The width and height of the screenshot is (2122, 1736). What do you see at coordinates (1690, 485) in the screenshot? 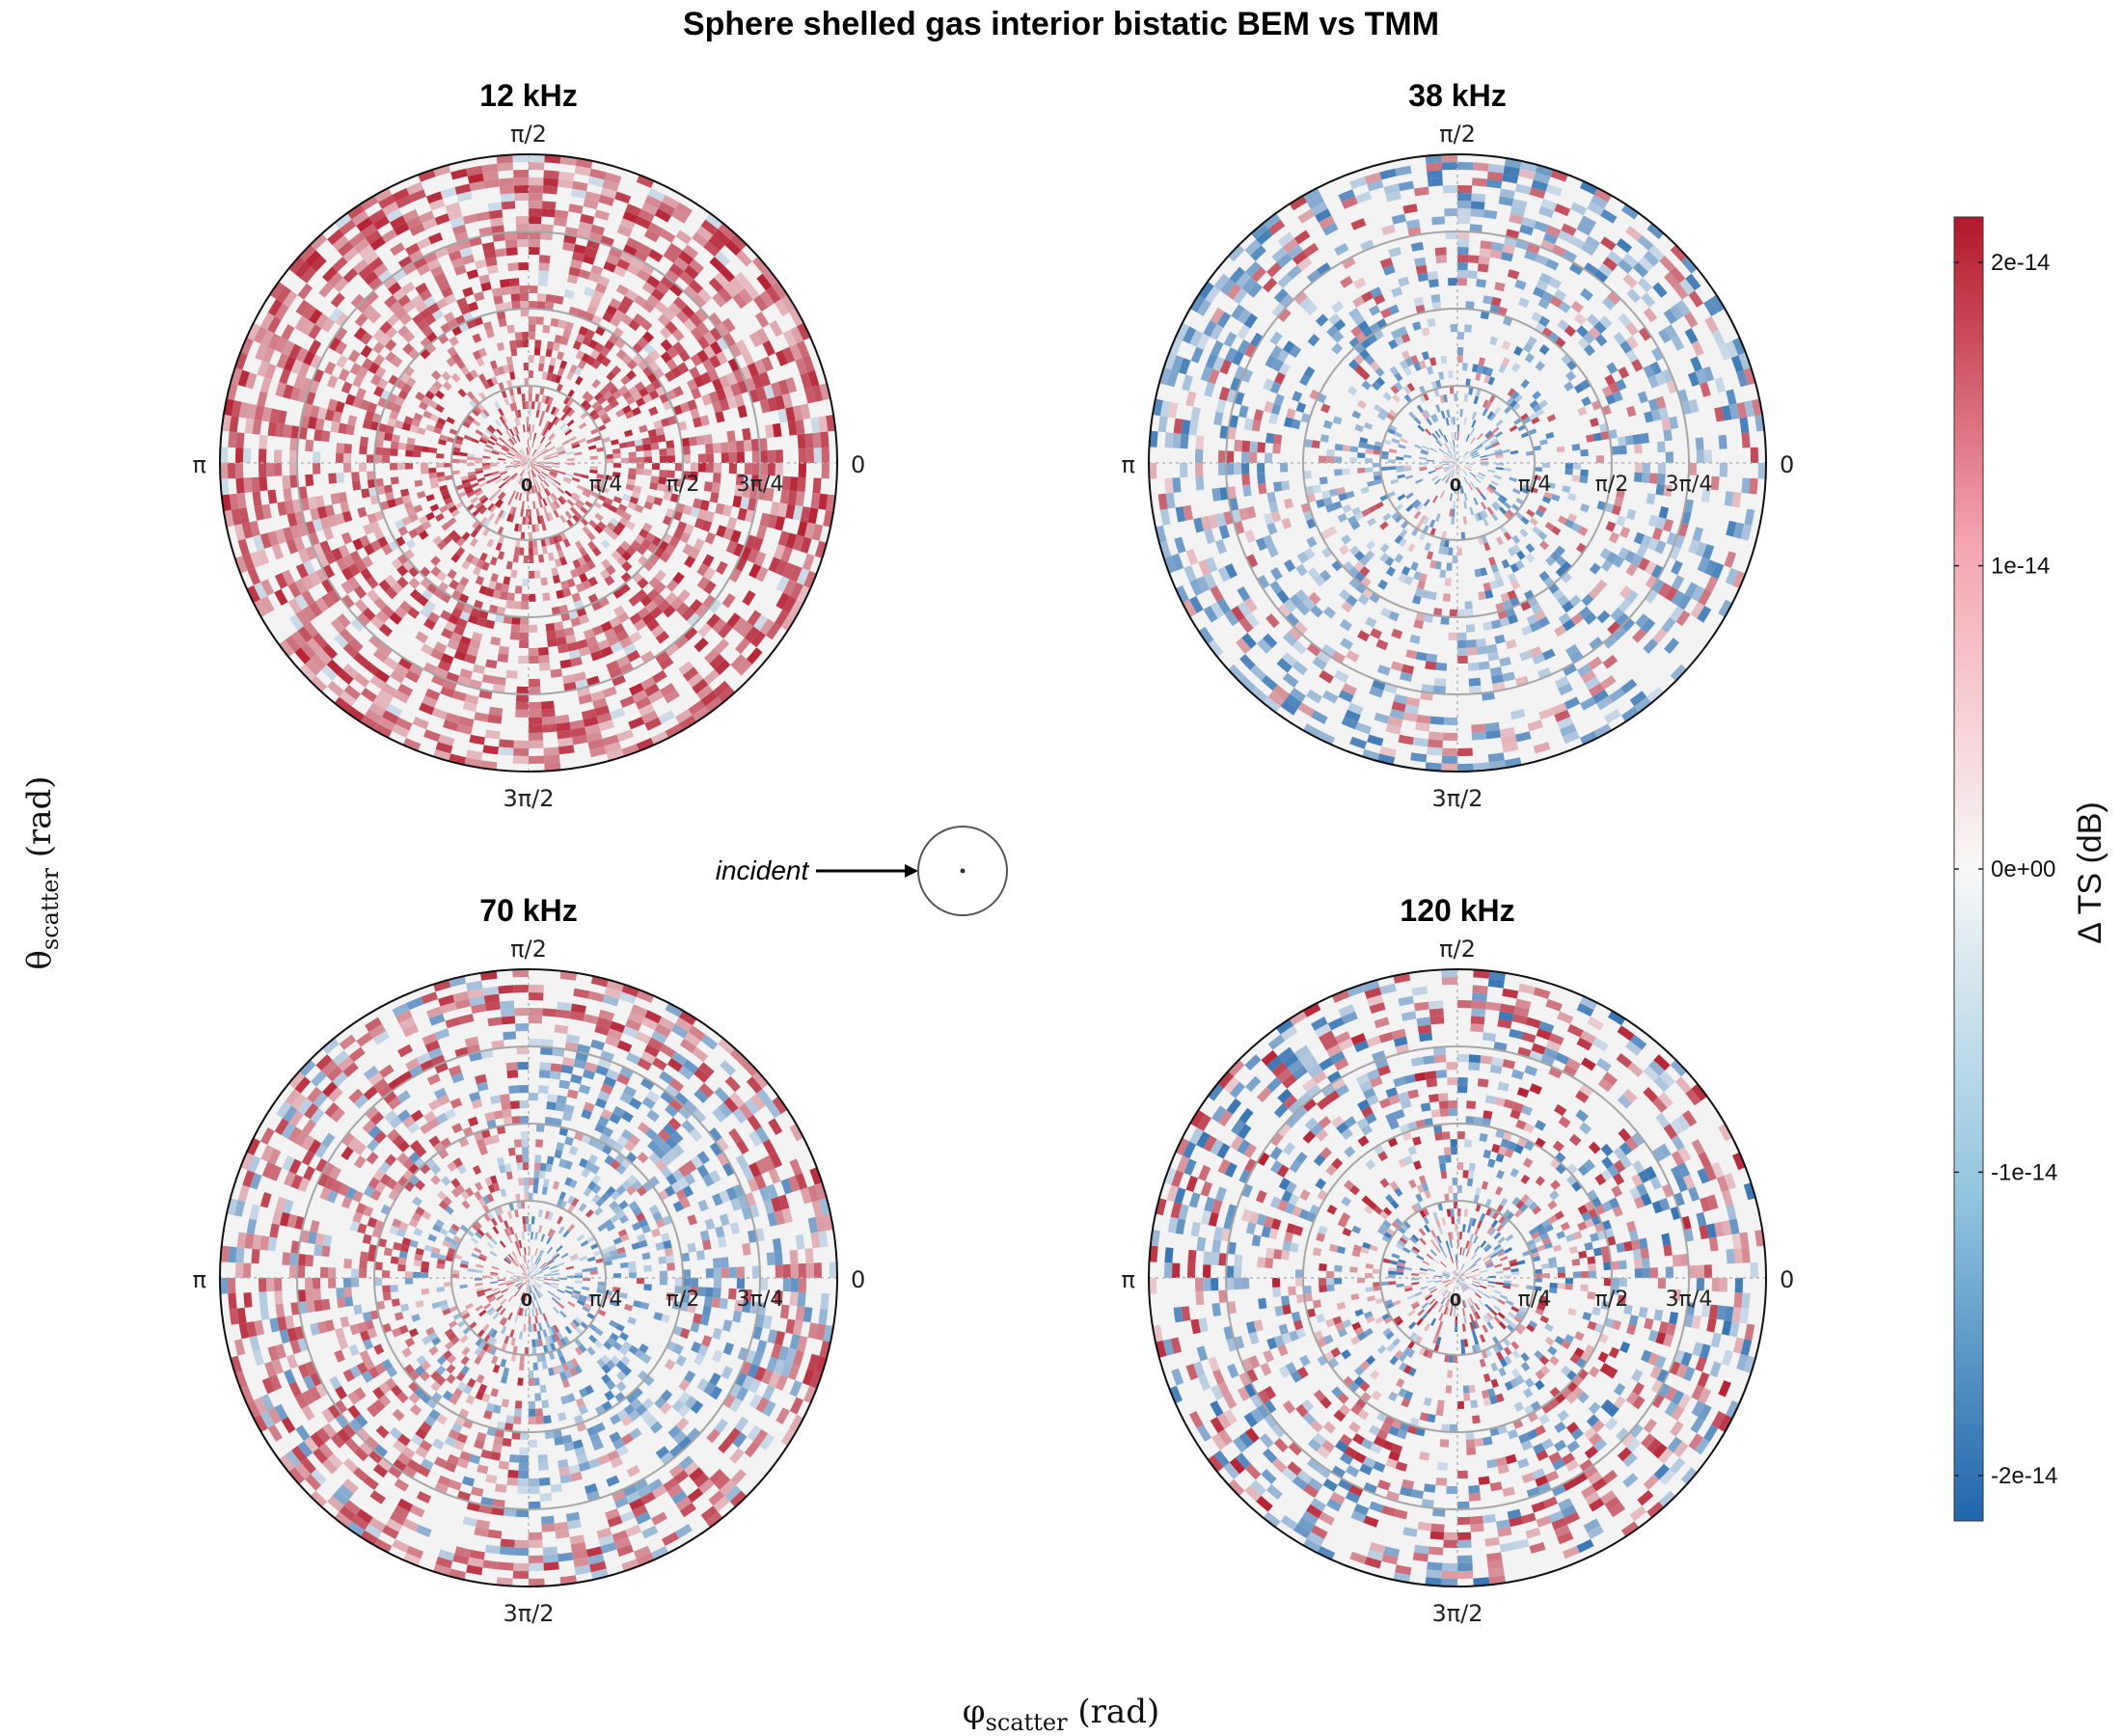
I see `radial-tick-label: 3π/4` at bounding box center [1690, 485].